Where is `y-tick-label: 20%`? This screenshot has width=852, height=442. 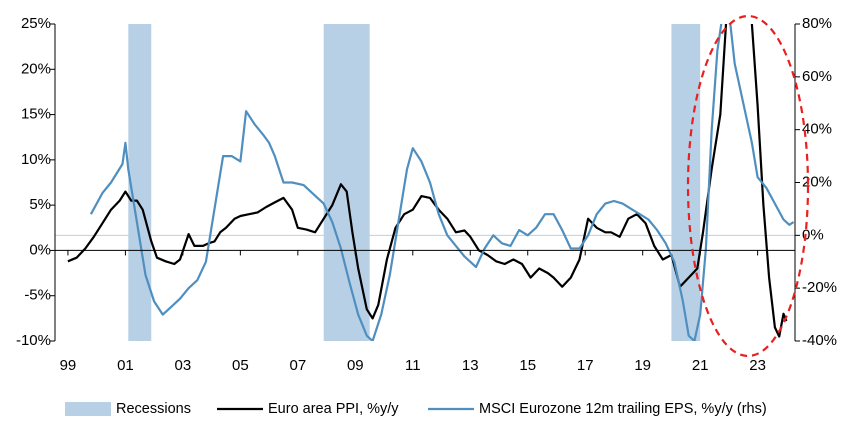 y-tick-label: 20% is located at coordinates (36, 68).